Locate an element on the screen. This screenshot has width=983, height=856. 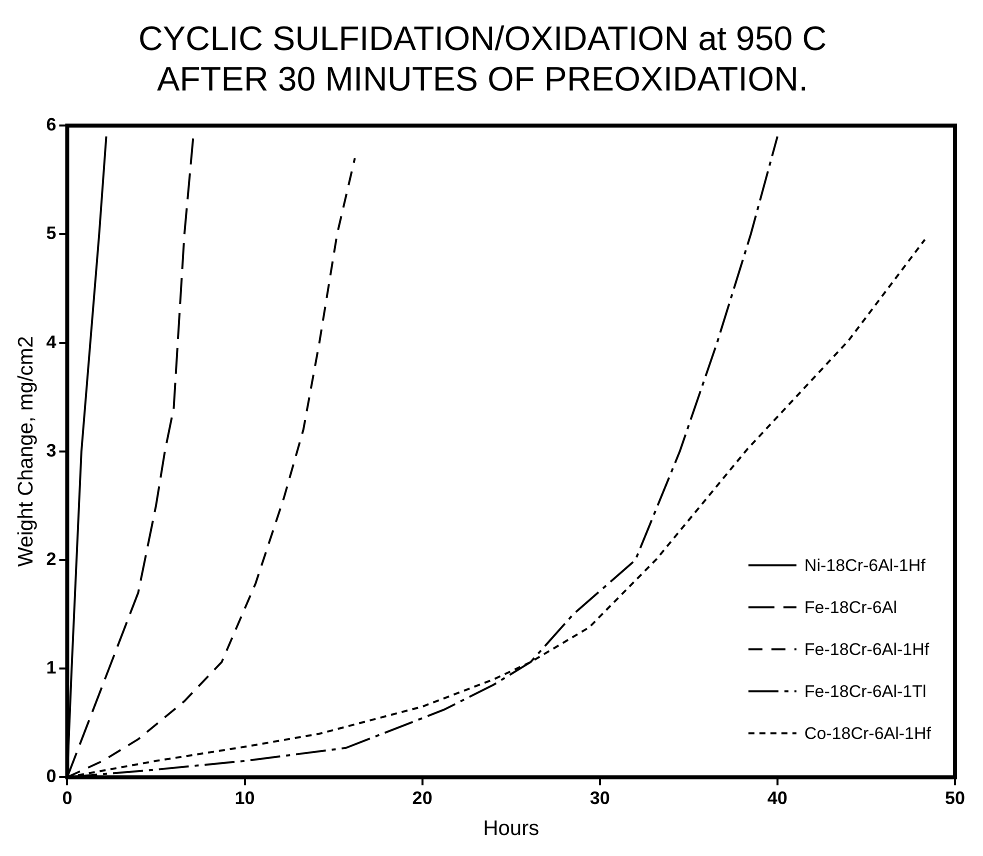
x-axis-title: Hours is located at coordinates (511, 828).